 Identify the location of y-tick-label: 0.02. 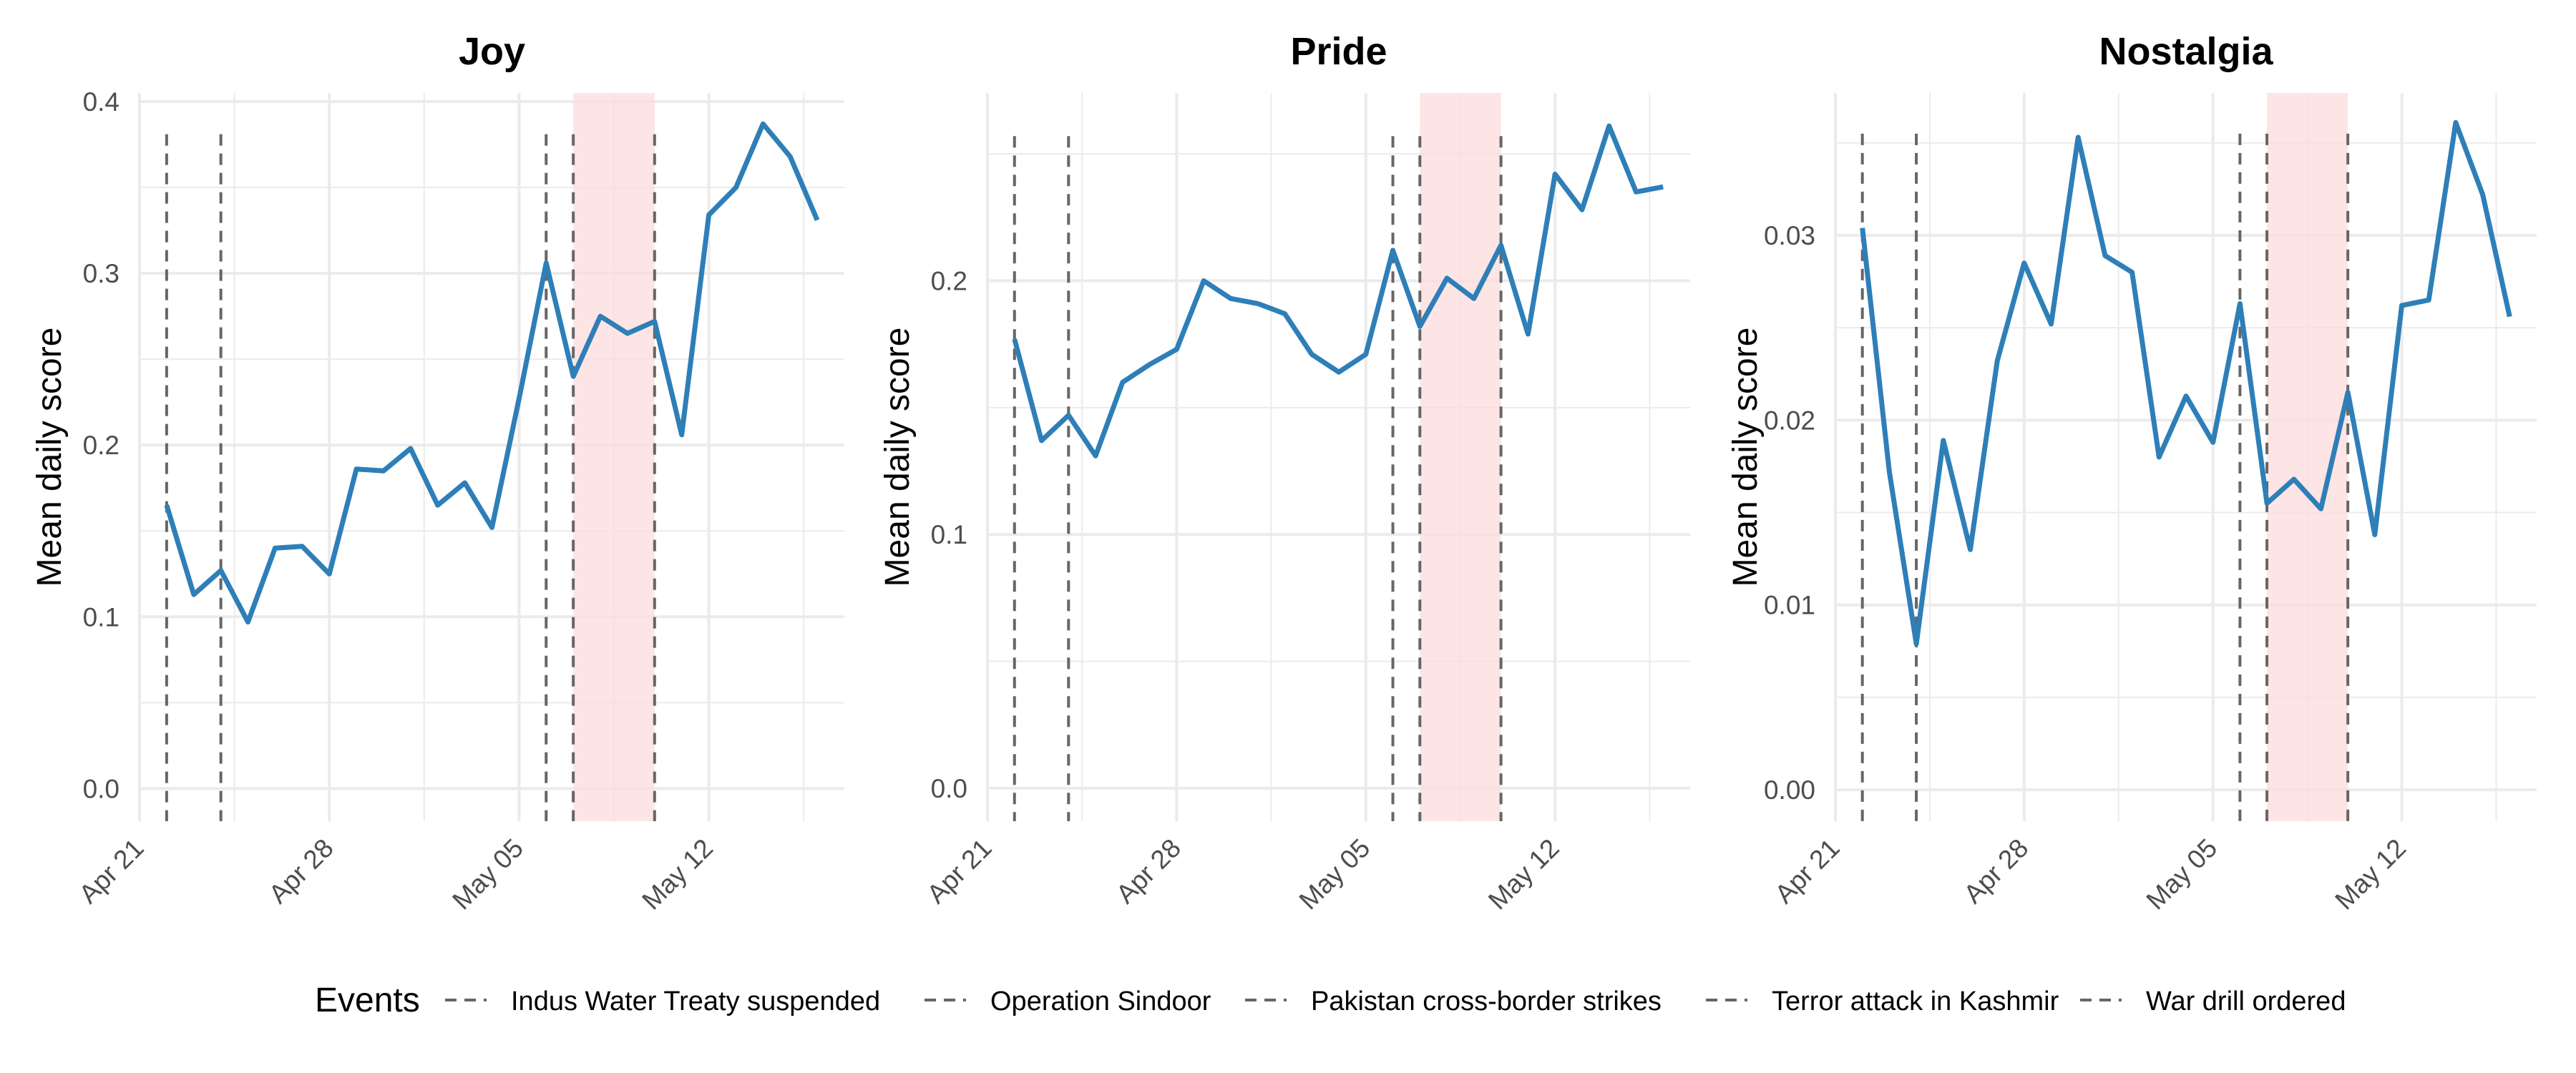
(1789, 420).